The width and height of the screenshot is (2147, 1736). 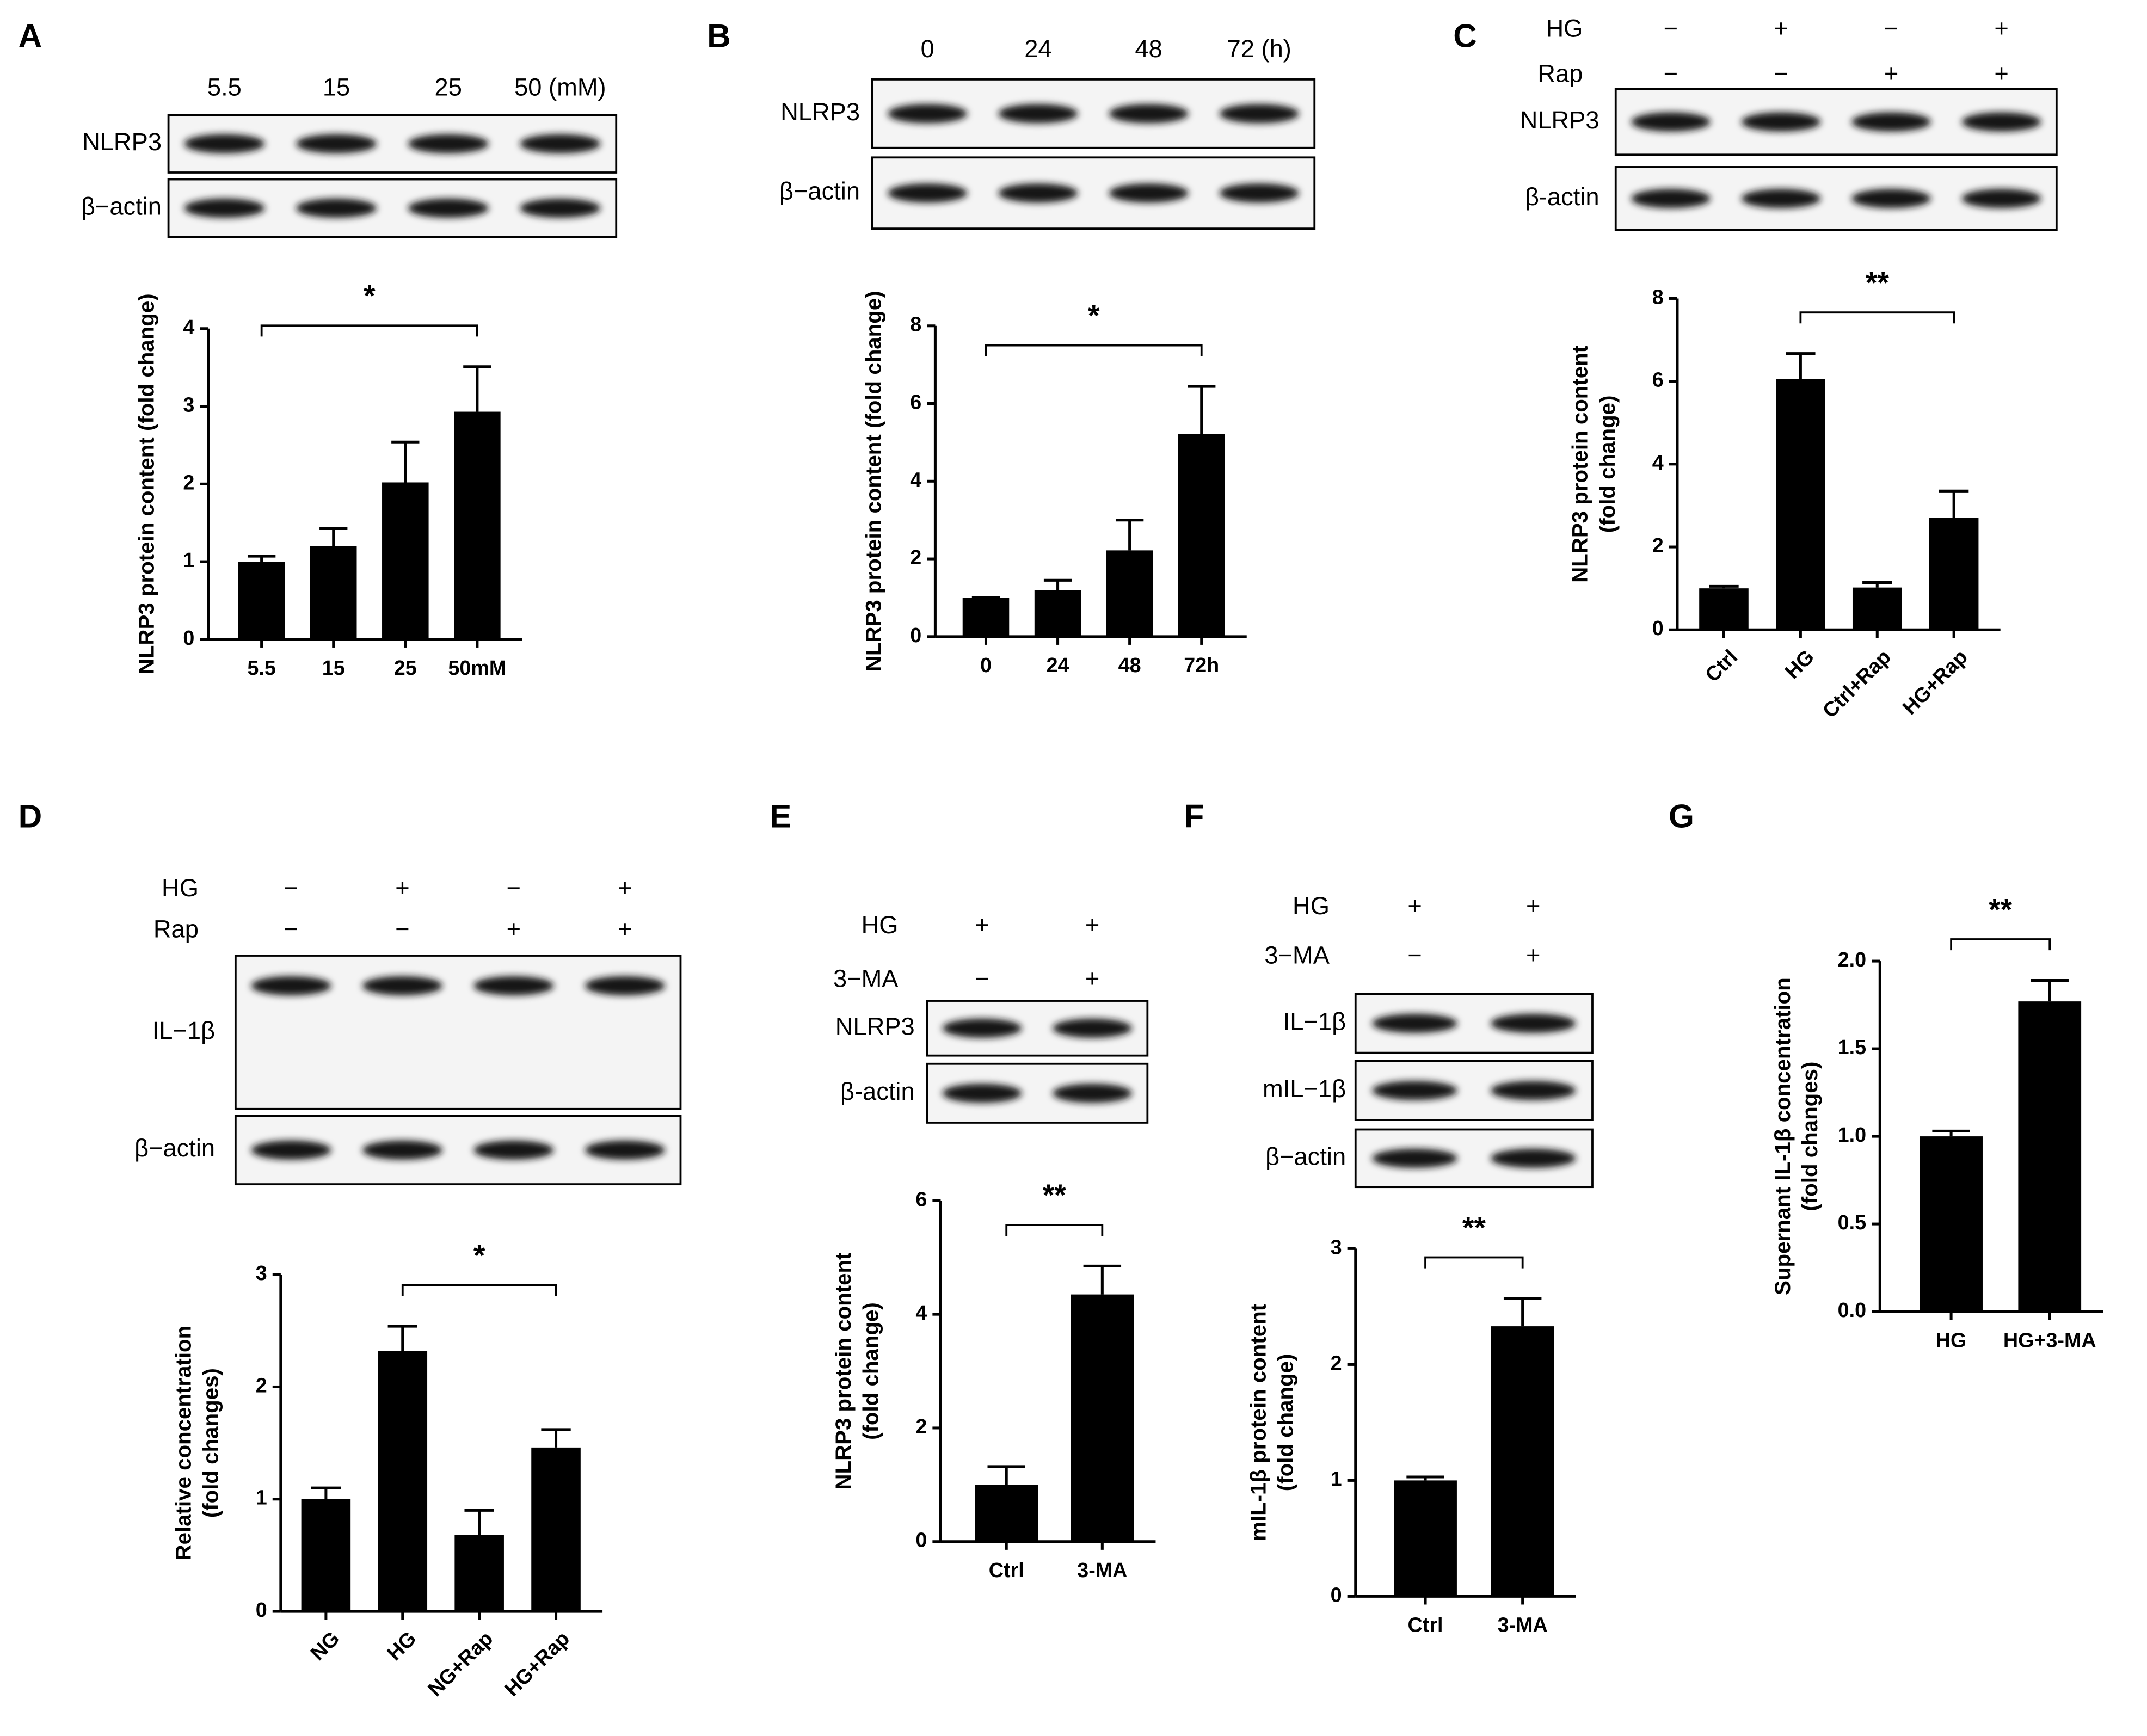 What do you see at coordinates (188, 560) in the screenshot?
I see `y-tick-label: 1` at bounding box center [188, 560].